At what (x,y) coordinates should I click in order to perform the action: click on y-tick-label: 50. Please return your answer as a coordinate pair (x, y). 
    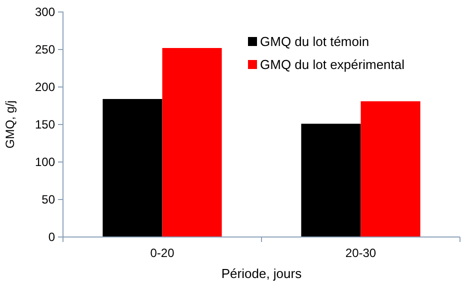
    Looking at the image, I should click on (49, 199).